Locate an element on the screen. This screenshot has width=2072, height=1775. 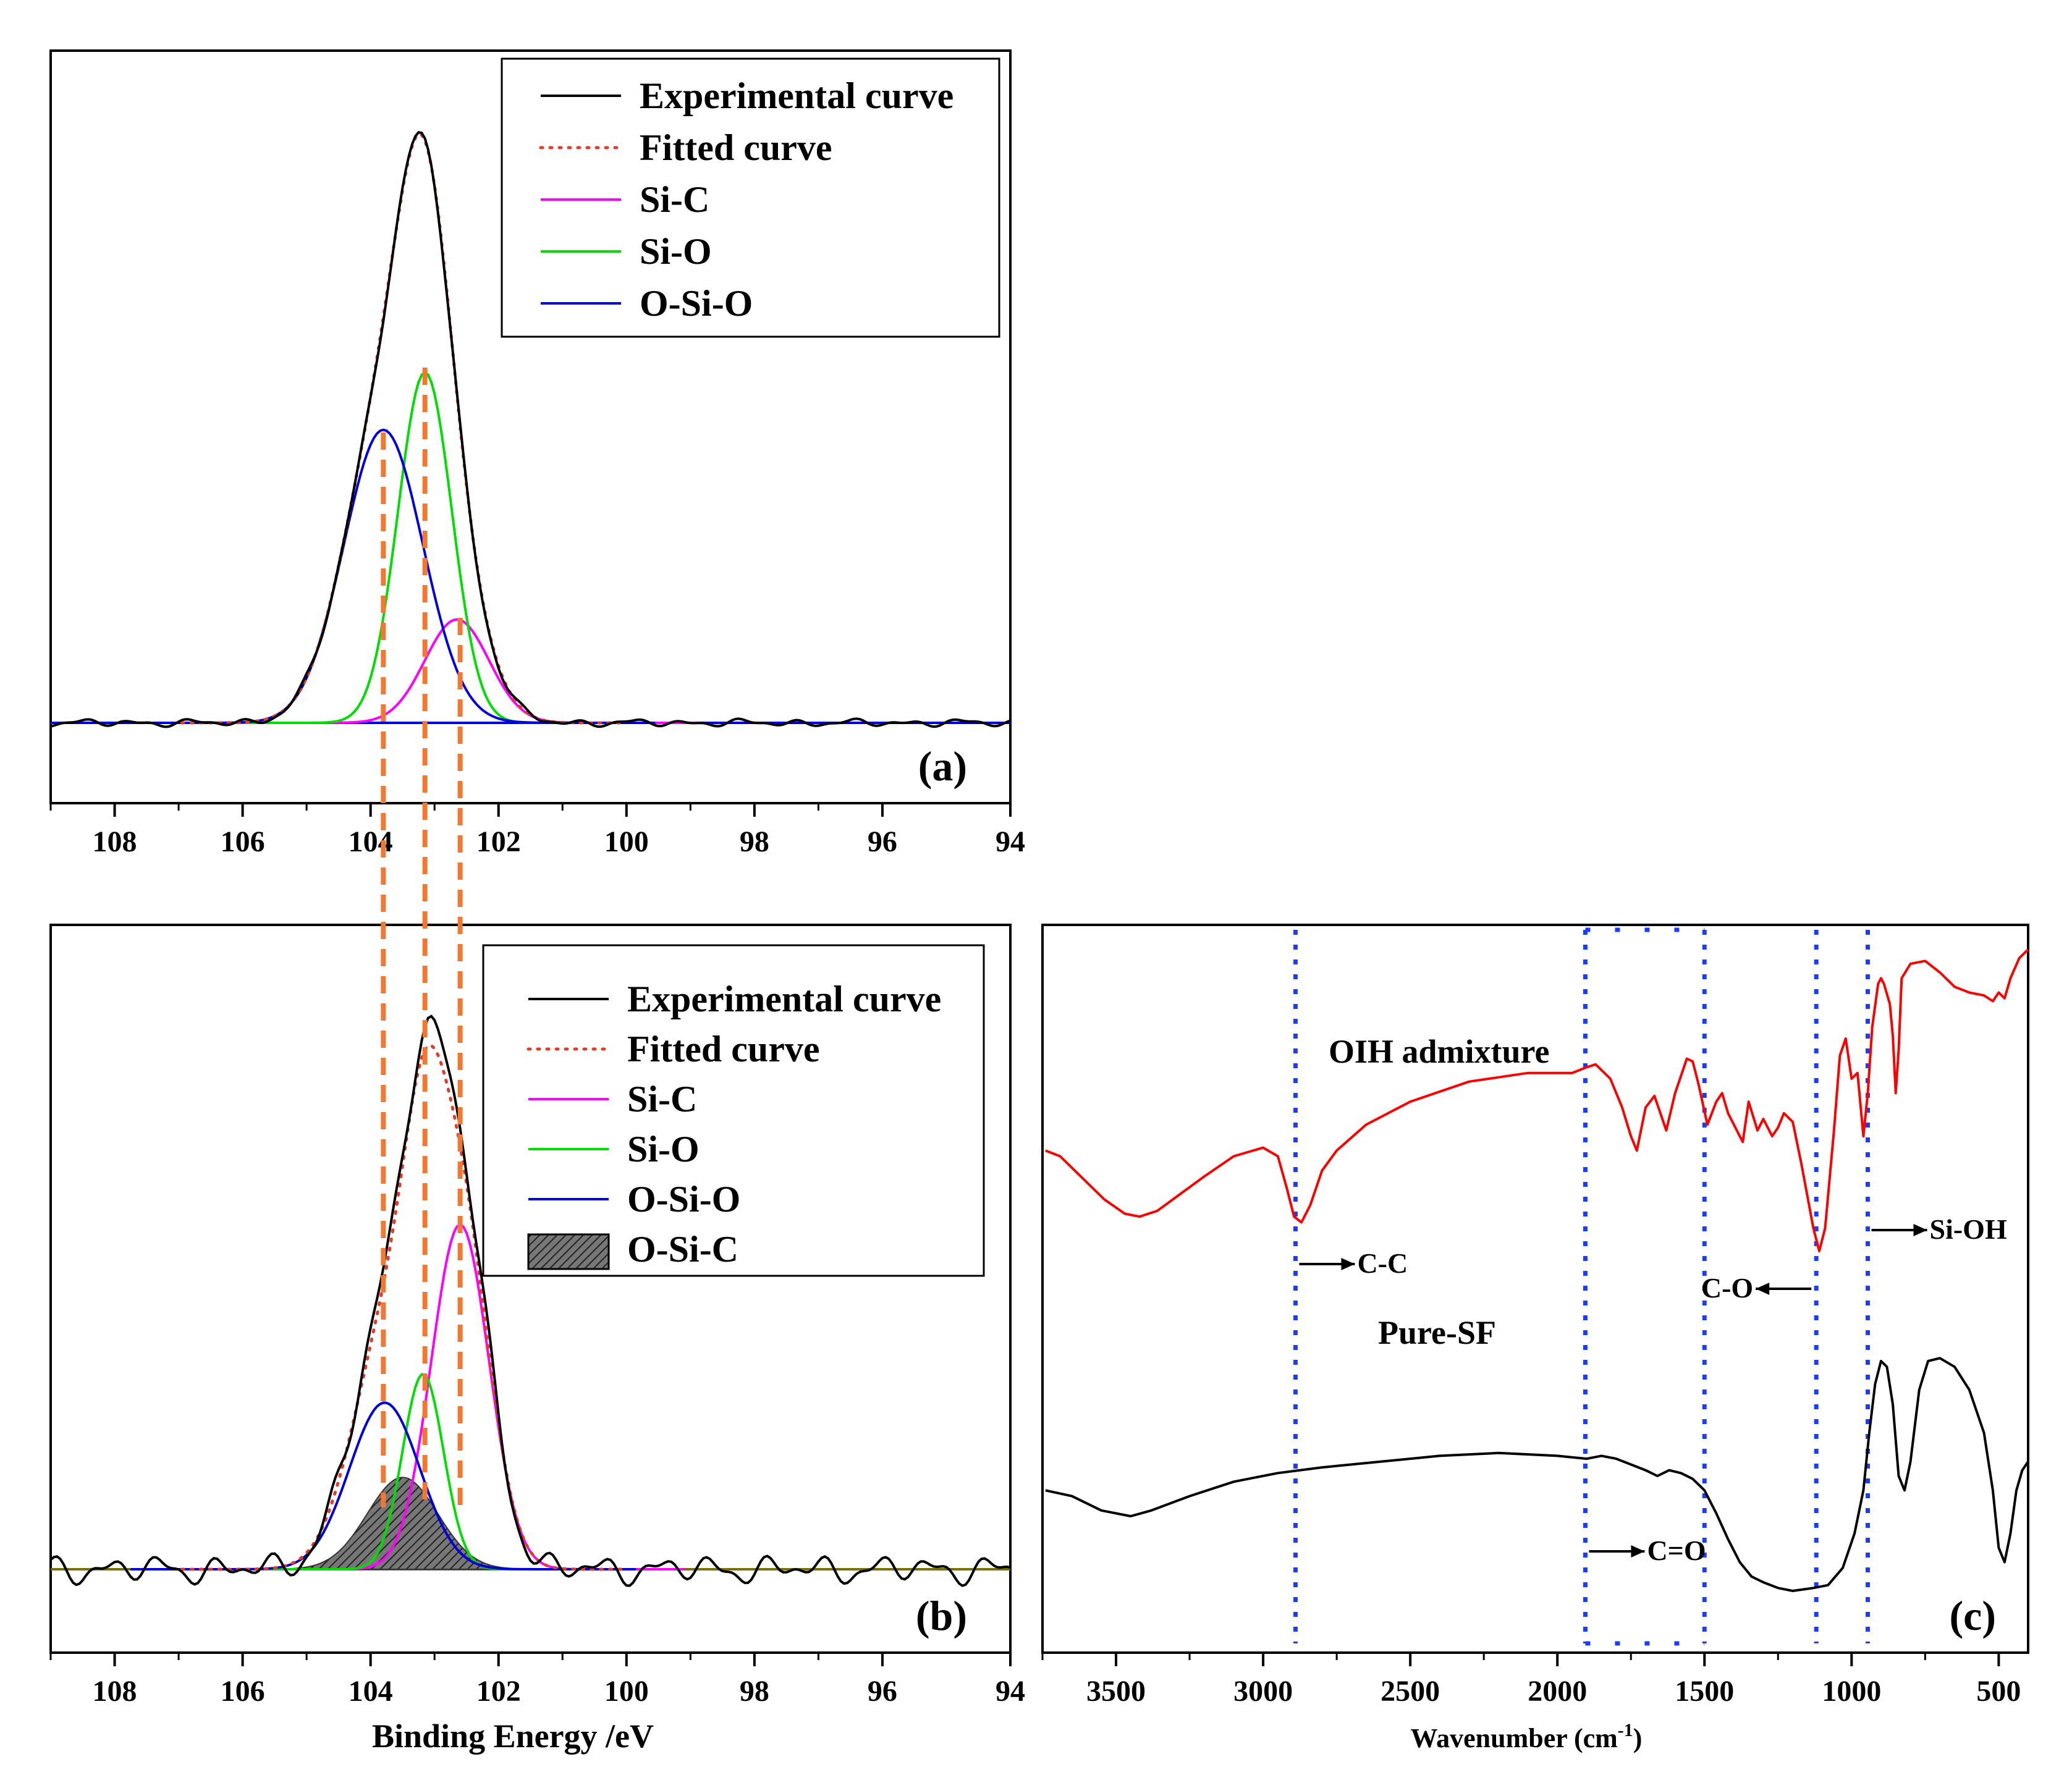
panel-c-guides is located at coordinates (1582, 1286).